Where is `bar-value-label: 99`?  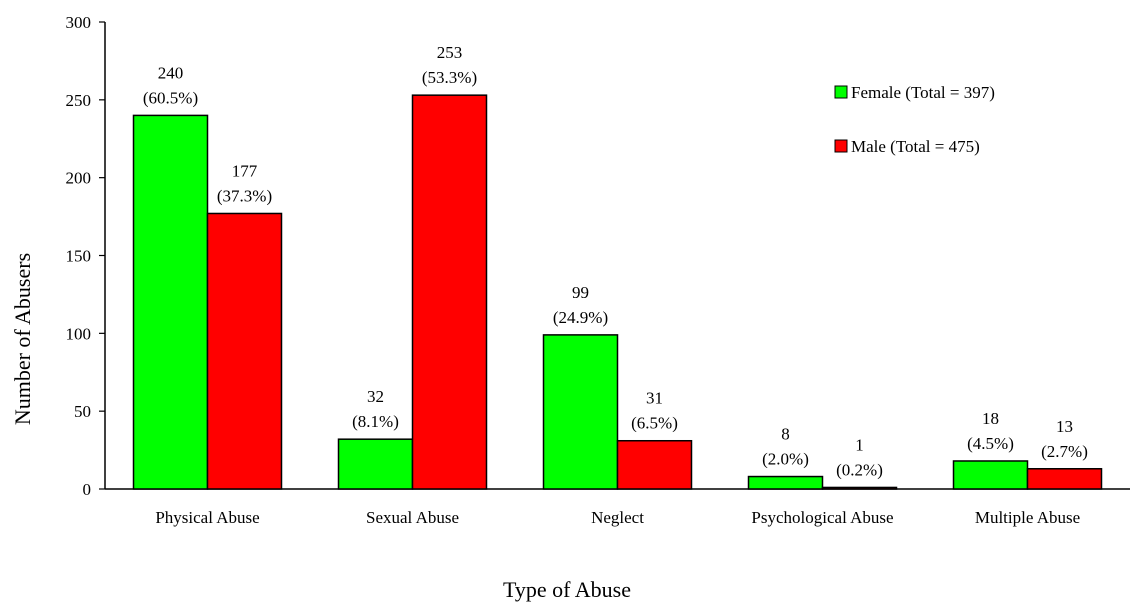
bar-value-label: 99 is located at coordinates (580, 292).